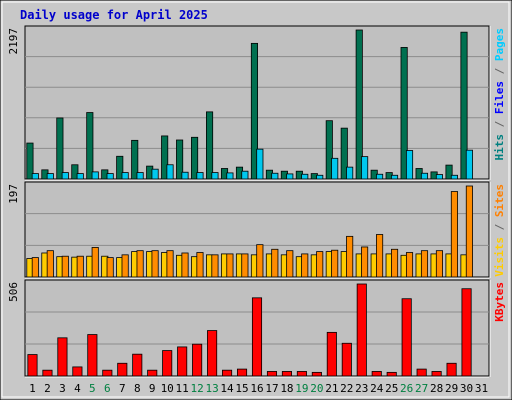 The height and width of the screenshot is (400, 512). I want to click on day-label-13: 13, so click(211, 388).